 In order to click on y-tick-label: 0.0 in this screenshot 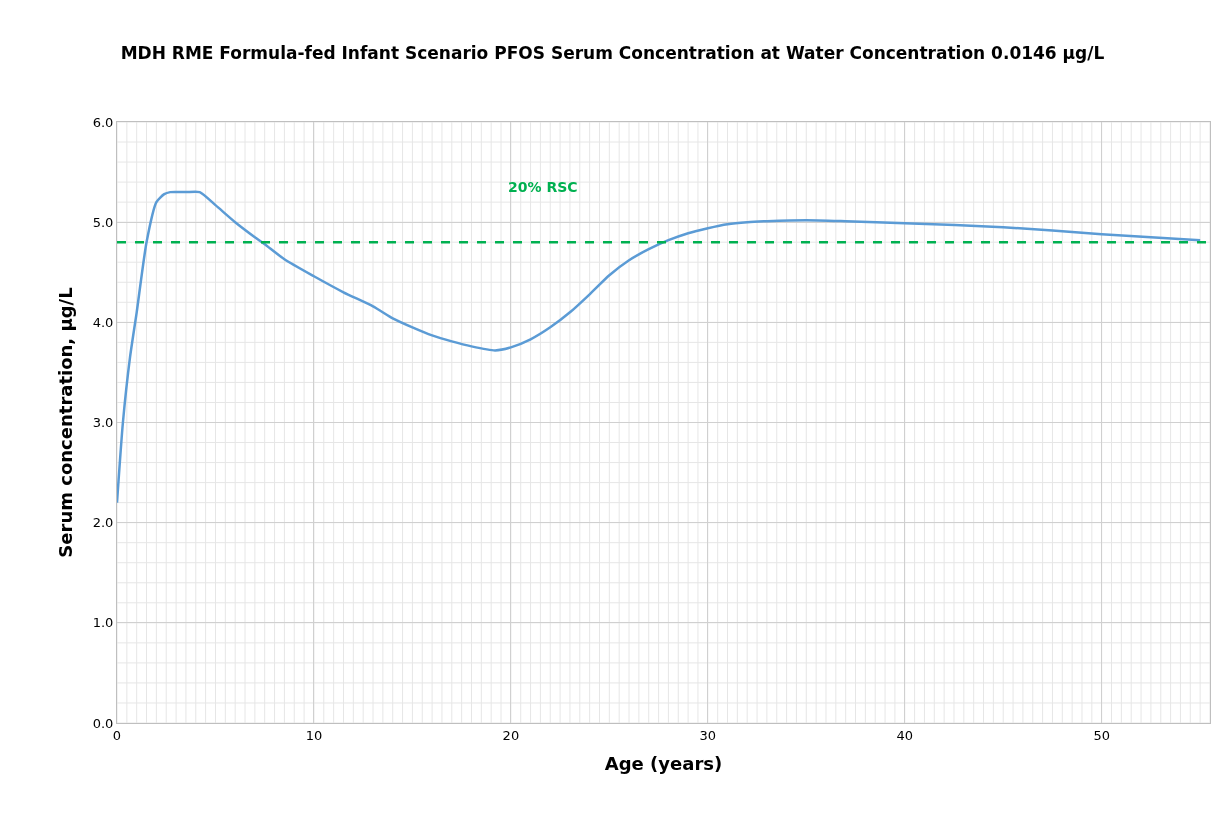, I will do `click(103, 723)`.